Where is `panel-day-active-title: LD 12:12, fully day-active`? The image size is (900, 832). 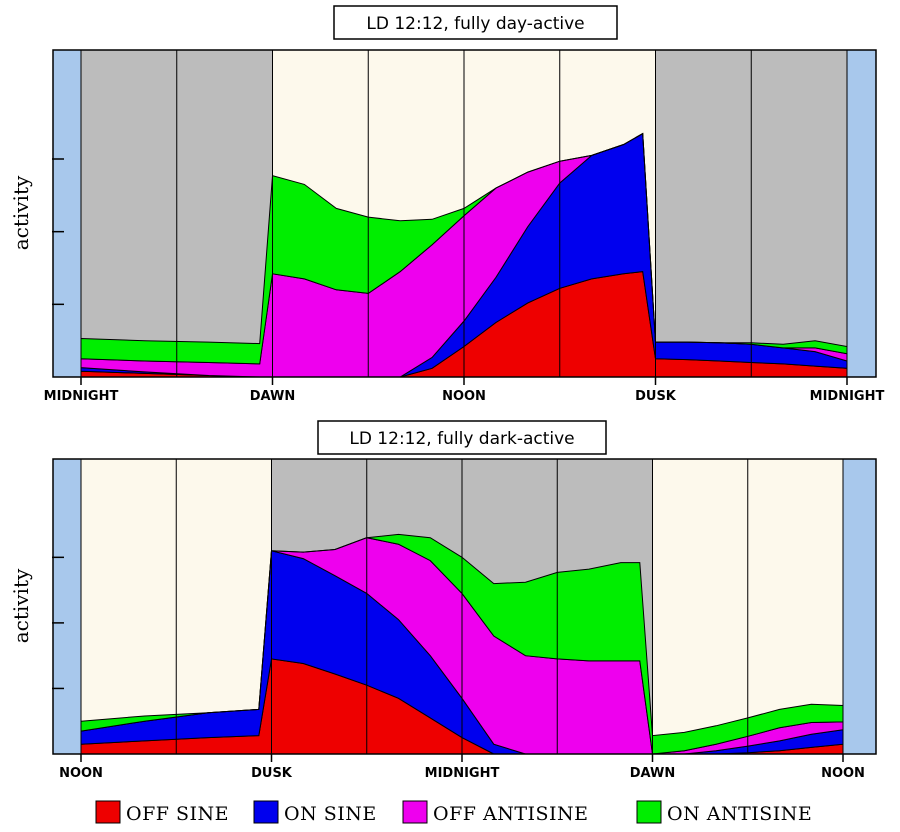
panel-day-active-title: LD 12:12, fully day-active is located at coordinates (475, 24).